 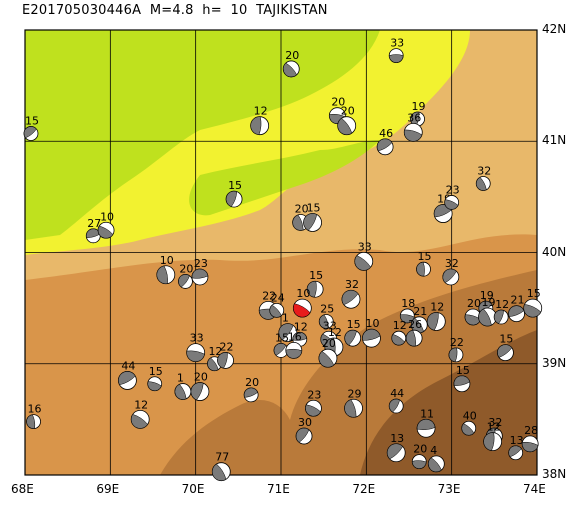 What do you see at coordinates (518, 300) in the screenshot?
I see `mechanism-depth-label: 21` at bounding box center [518, 300].